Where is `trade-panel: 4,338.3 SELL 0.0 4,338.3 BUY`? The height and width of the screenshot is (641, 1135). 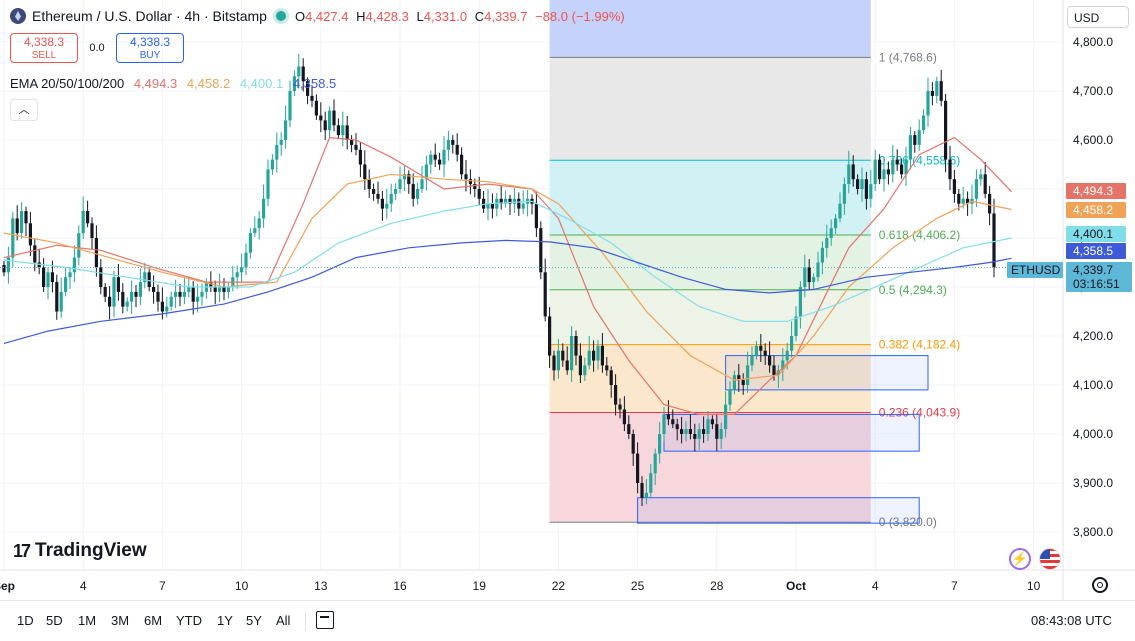 trade-panel: 4,338.3 SELL 0.0 4,338.3 BUY is located at coordinates (97, 48).